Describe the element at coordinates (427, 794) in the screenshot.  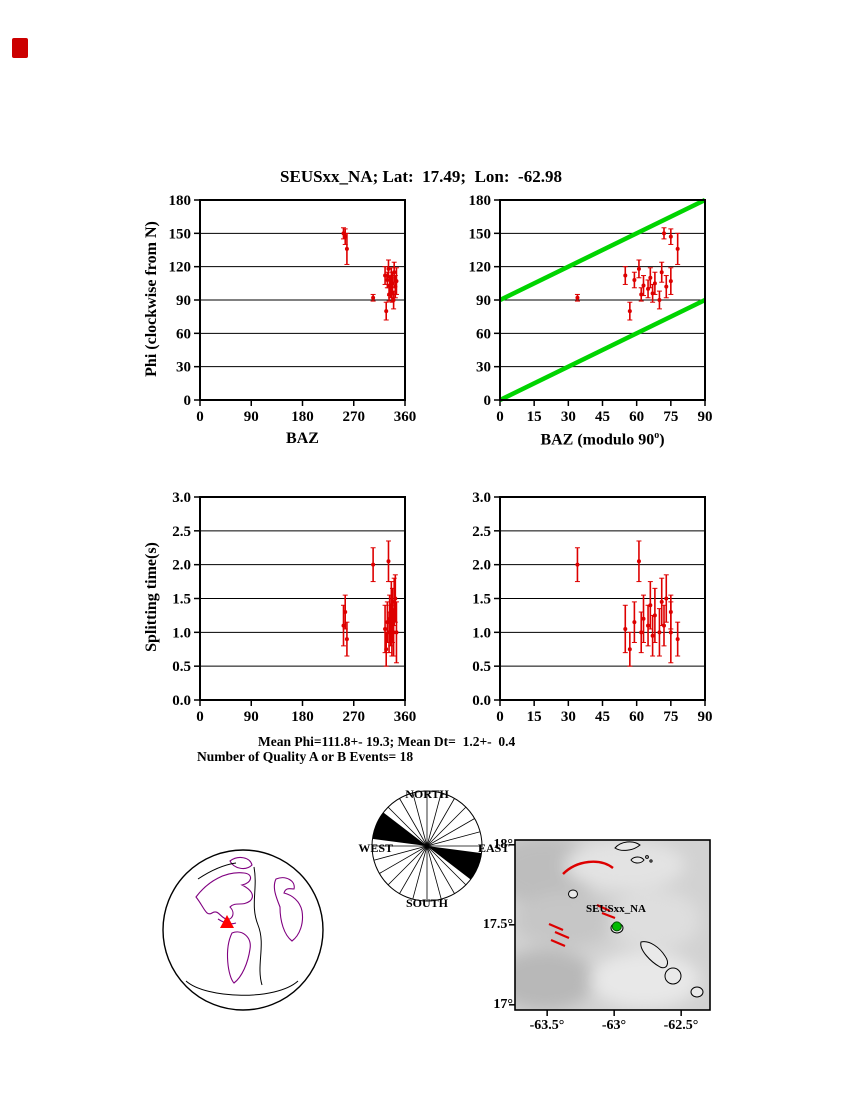
I see `rose-north-label: NORTH` at that location.